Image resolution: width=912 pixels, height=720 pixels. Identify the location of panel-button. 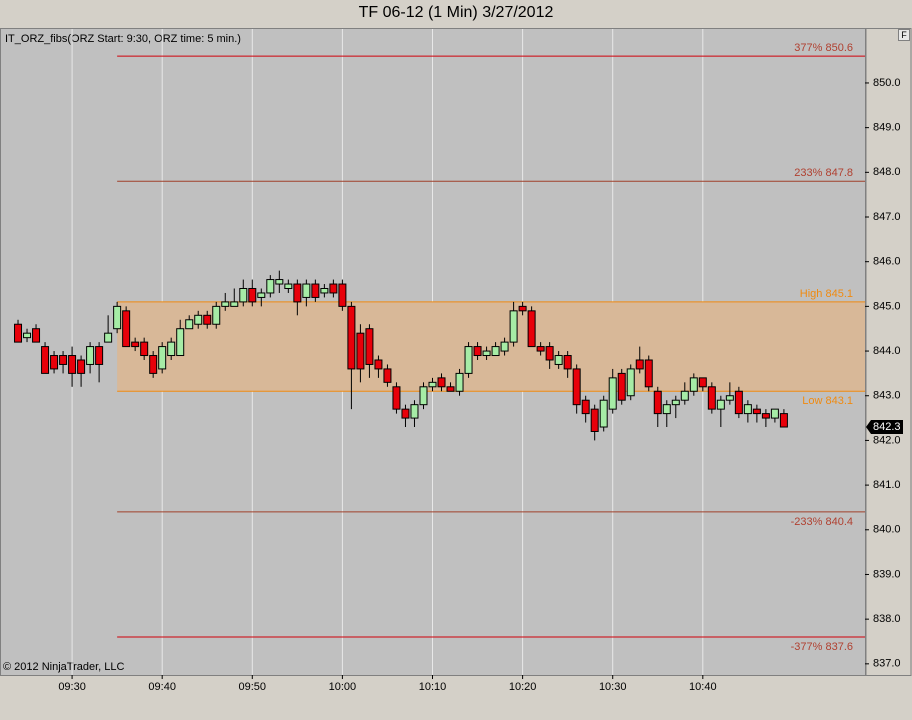
(904, 35).